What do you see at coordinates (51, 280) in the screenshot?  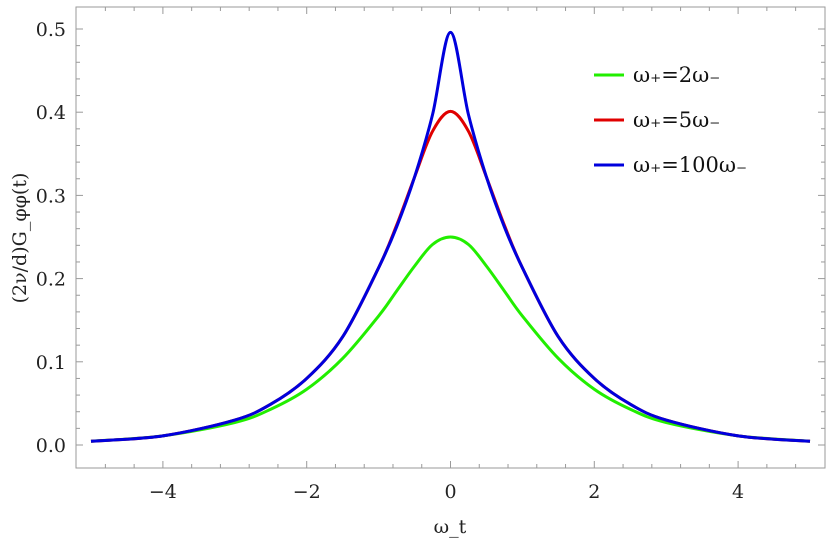 I see `y-tick-label: 0.2` at bounding box center [51, 280].